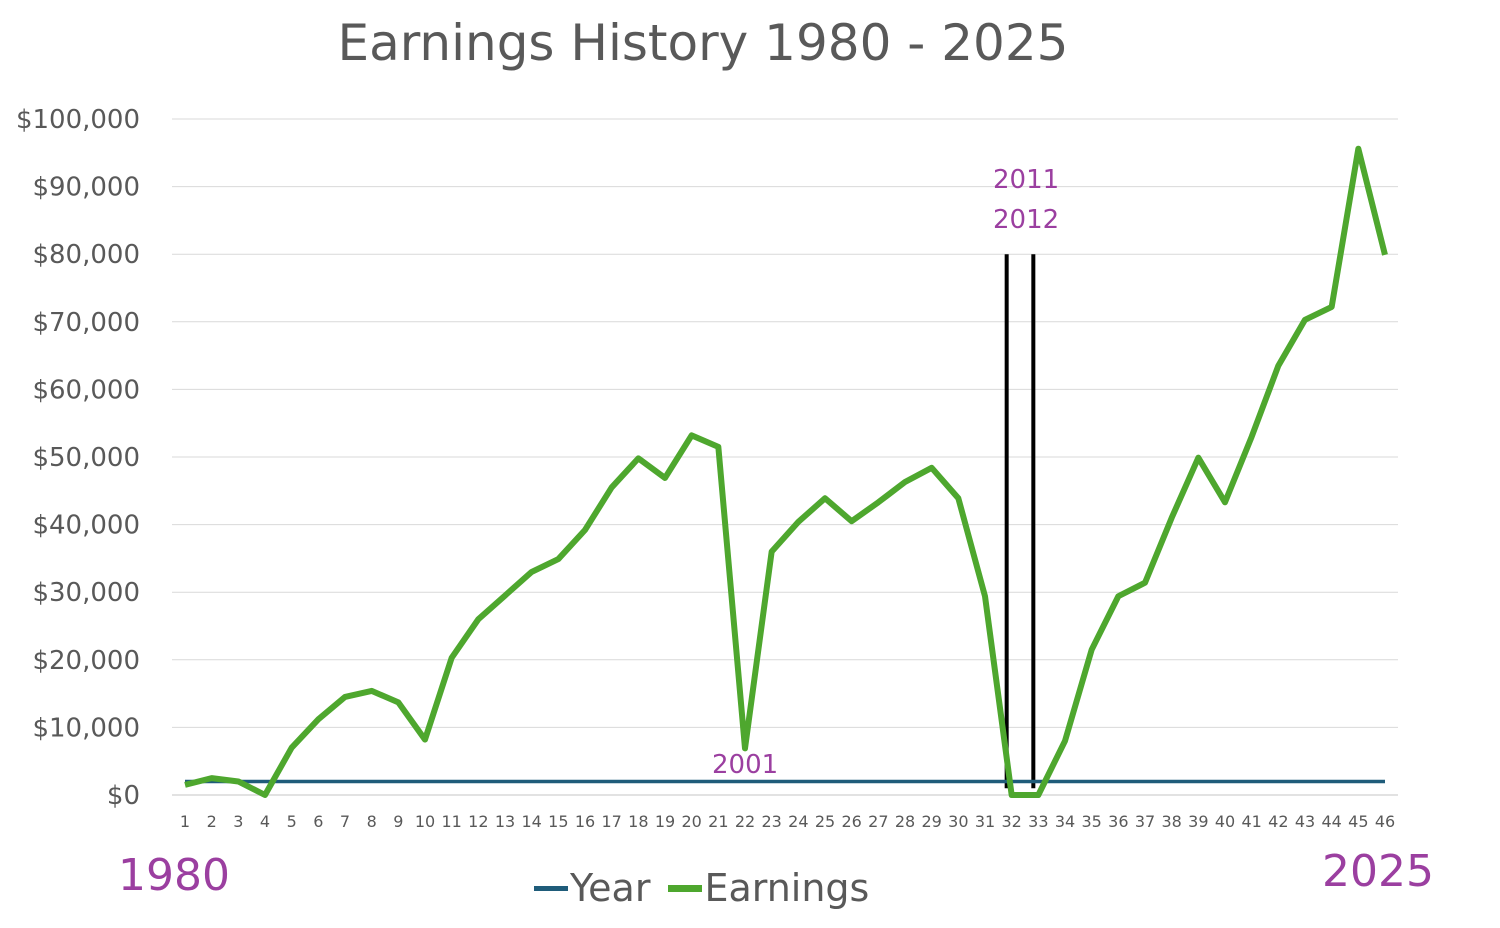 Image resolution: width=1500 pixels, height=928 pixels. Describe the element at coordinates (931, 821) in the screenshot. I see `x-tick-label: 29` at that location.